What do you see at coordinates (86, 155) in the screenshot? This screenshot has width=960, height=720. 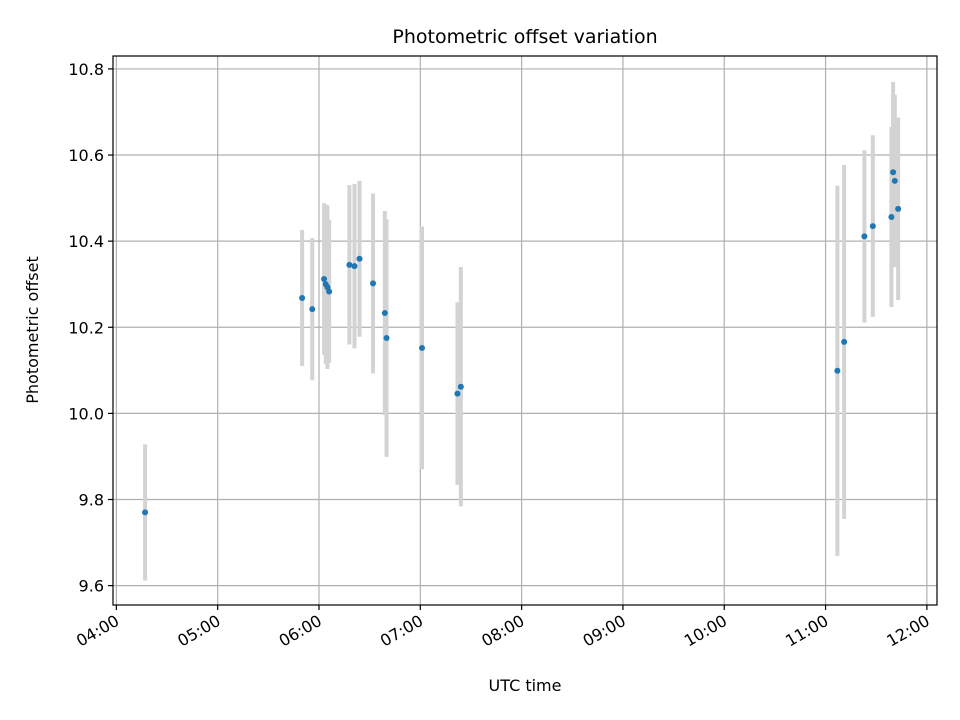 I see `y-tick-label: 10.6` at bounding box center [86, 155].